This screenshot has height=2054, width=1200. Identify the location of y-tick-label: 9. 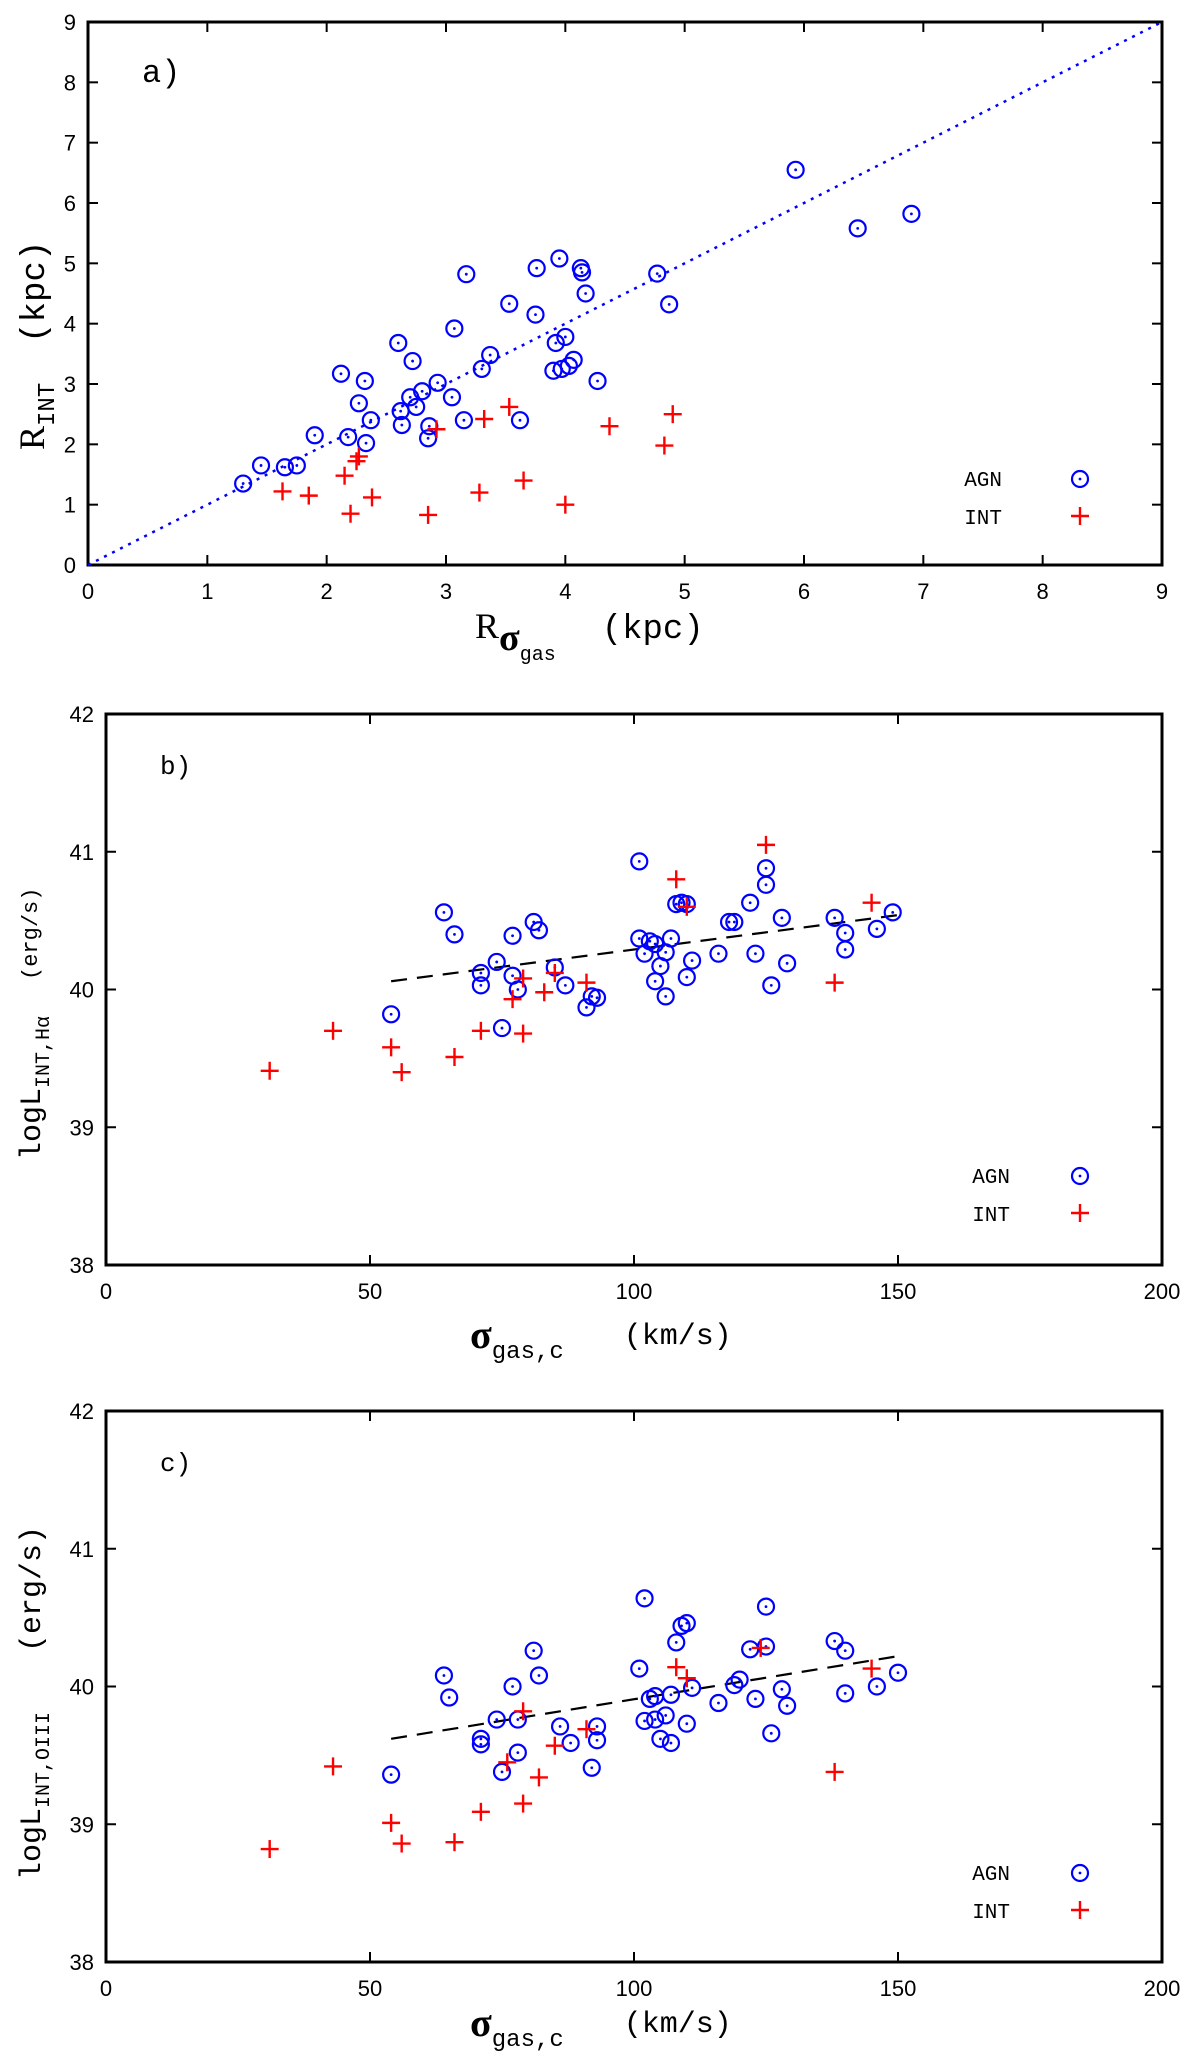
(70, 22).